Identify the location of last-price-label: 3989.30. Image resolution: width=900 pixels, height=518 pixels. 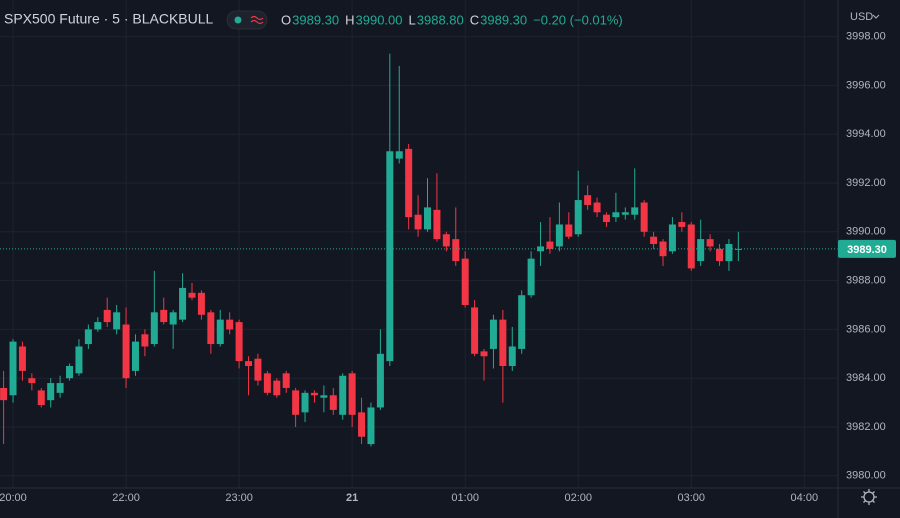
(867, 250).